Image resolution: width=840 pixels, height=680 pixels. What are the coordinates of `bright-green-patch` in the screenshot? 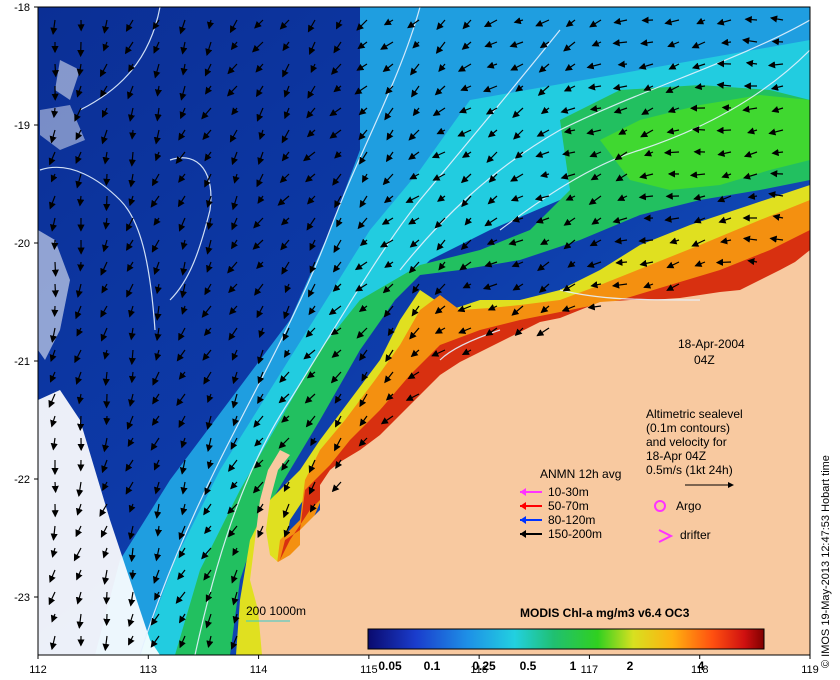 It's located at (705, 142).